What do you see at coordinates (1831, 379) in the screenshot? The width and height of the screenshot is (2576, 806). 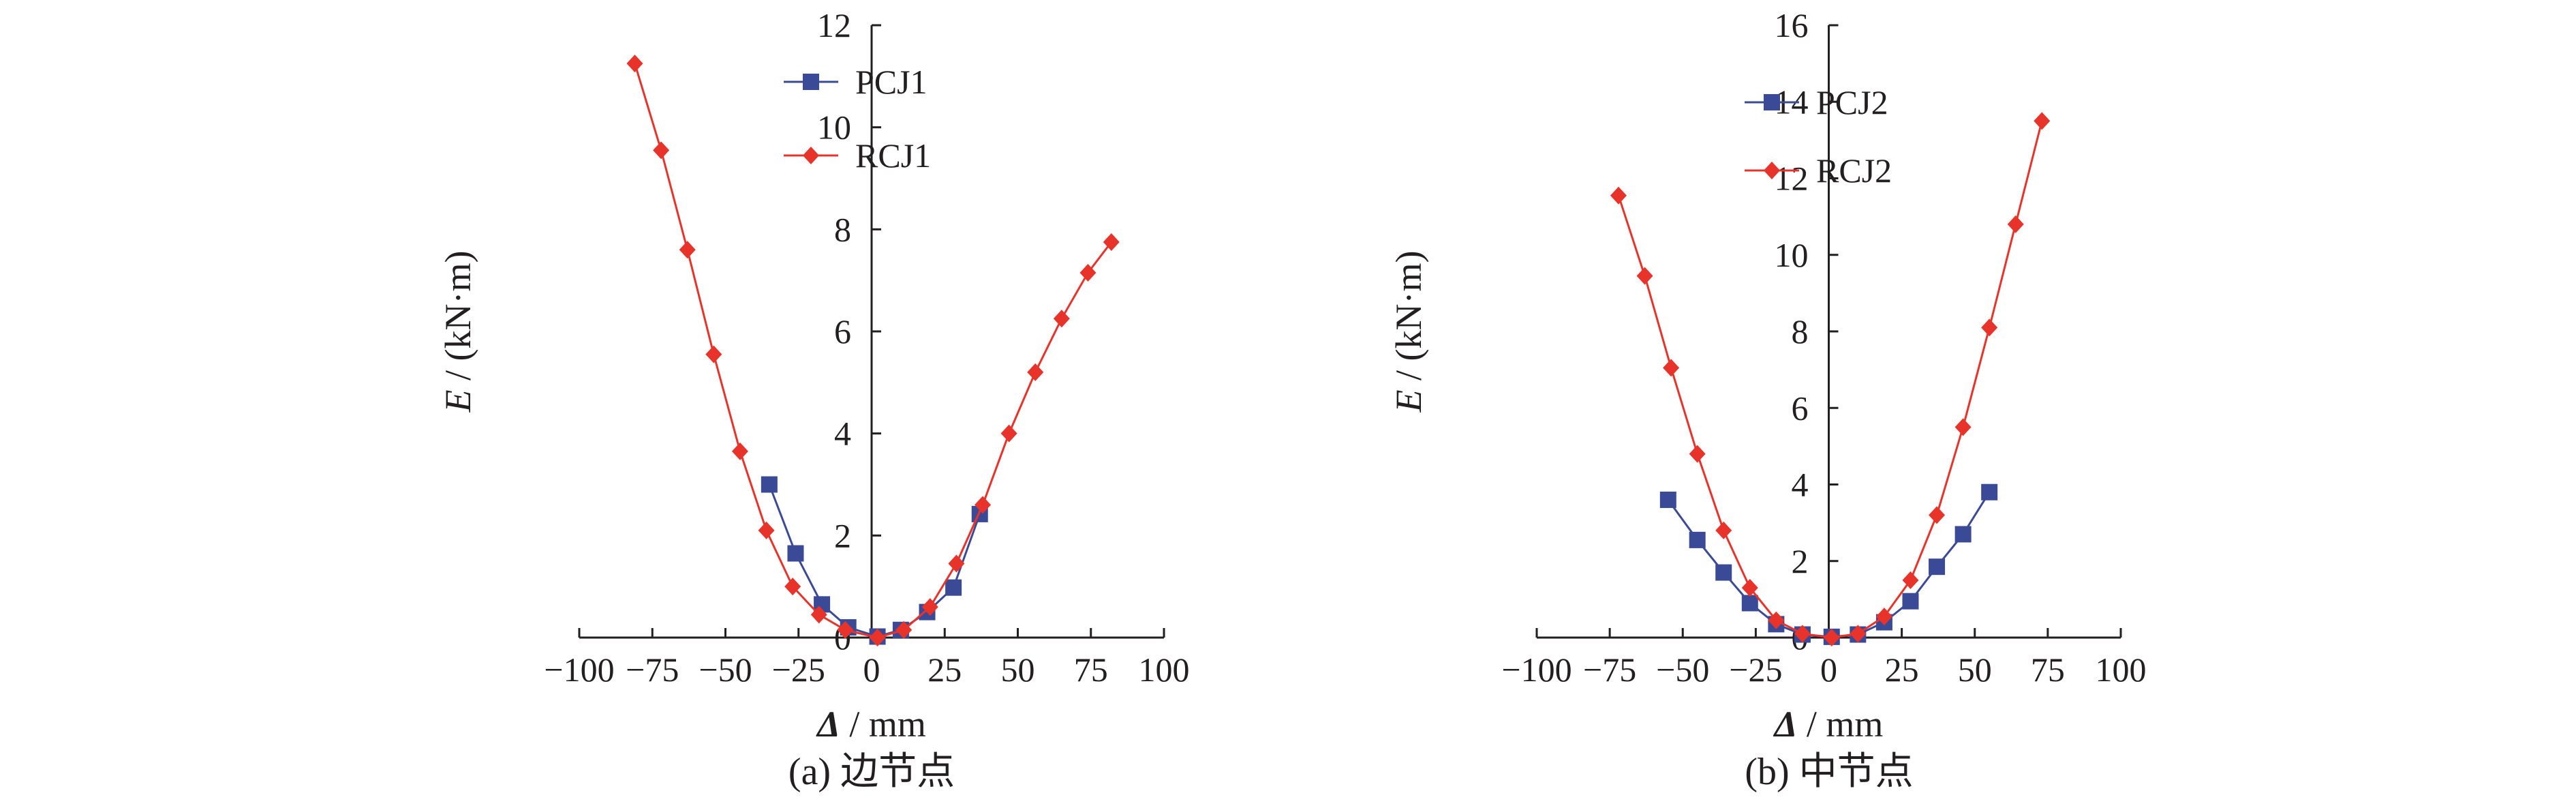 I see `series-RCJ2` at bounding box center [1831, 379].